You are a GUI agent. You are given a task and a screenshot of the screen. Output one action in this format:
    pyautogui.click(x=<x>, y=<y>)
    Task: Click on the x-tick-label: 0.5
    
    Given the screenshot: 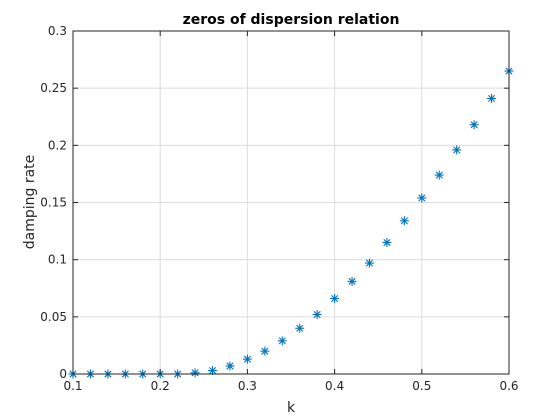 What is the action you would take?
    pyautogui.click(x=421, y=386)
    